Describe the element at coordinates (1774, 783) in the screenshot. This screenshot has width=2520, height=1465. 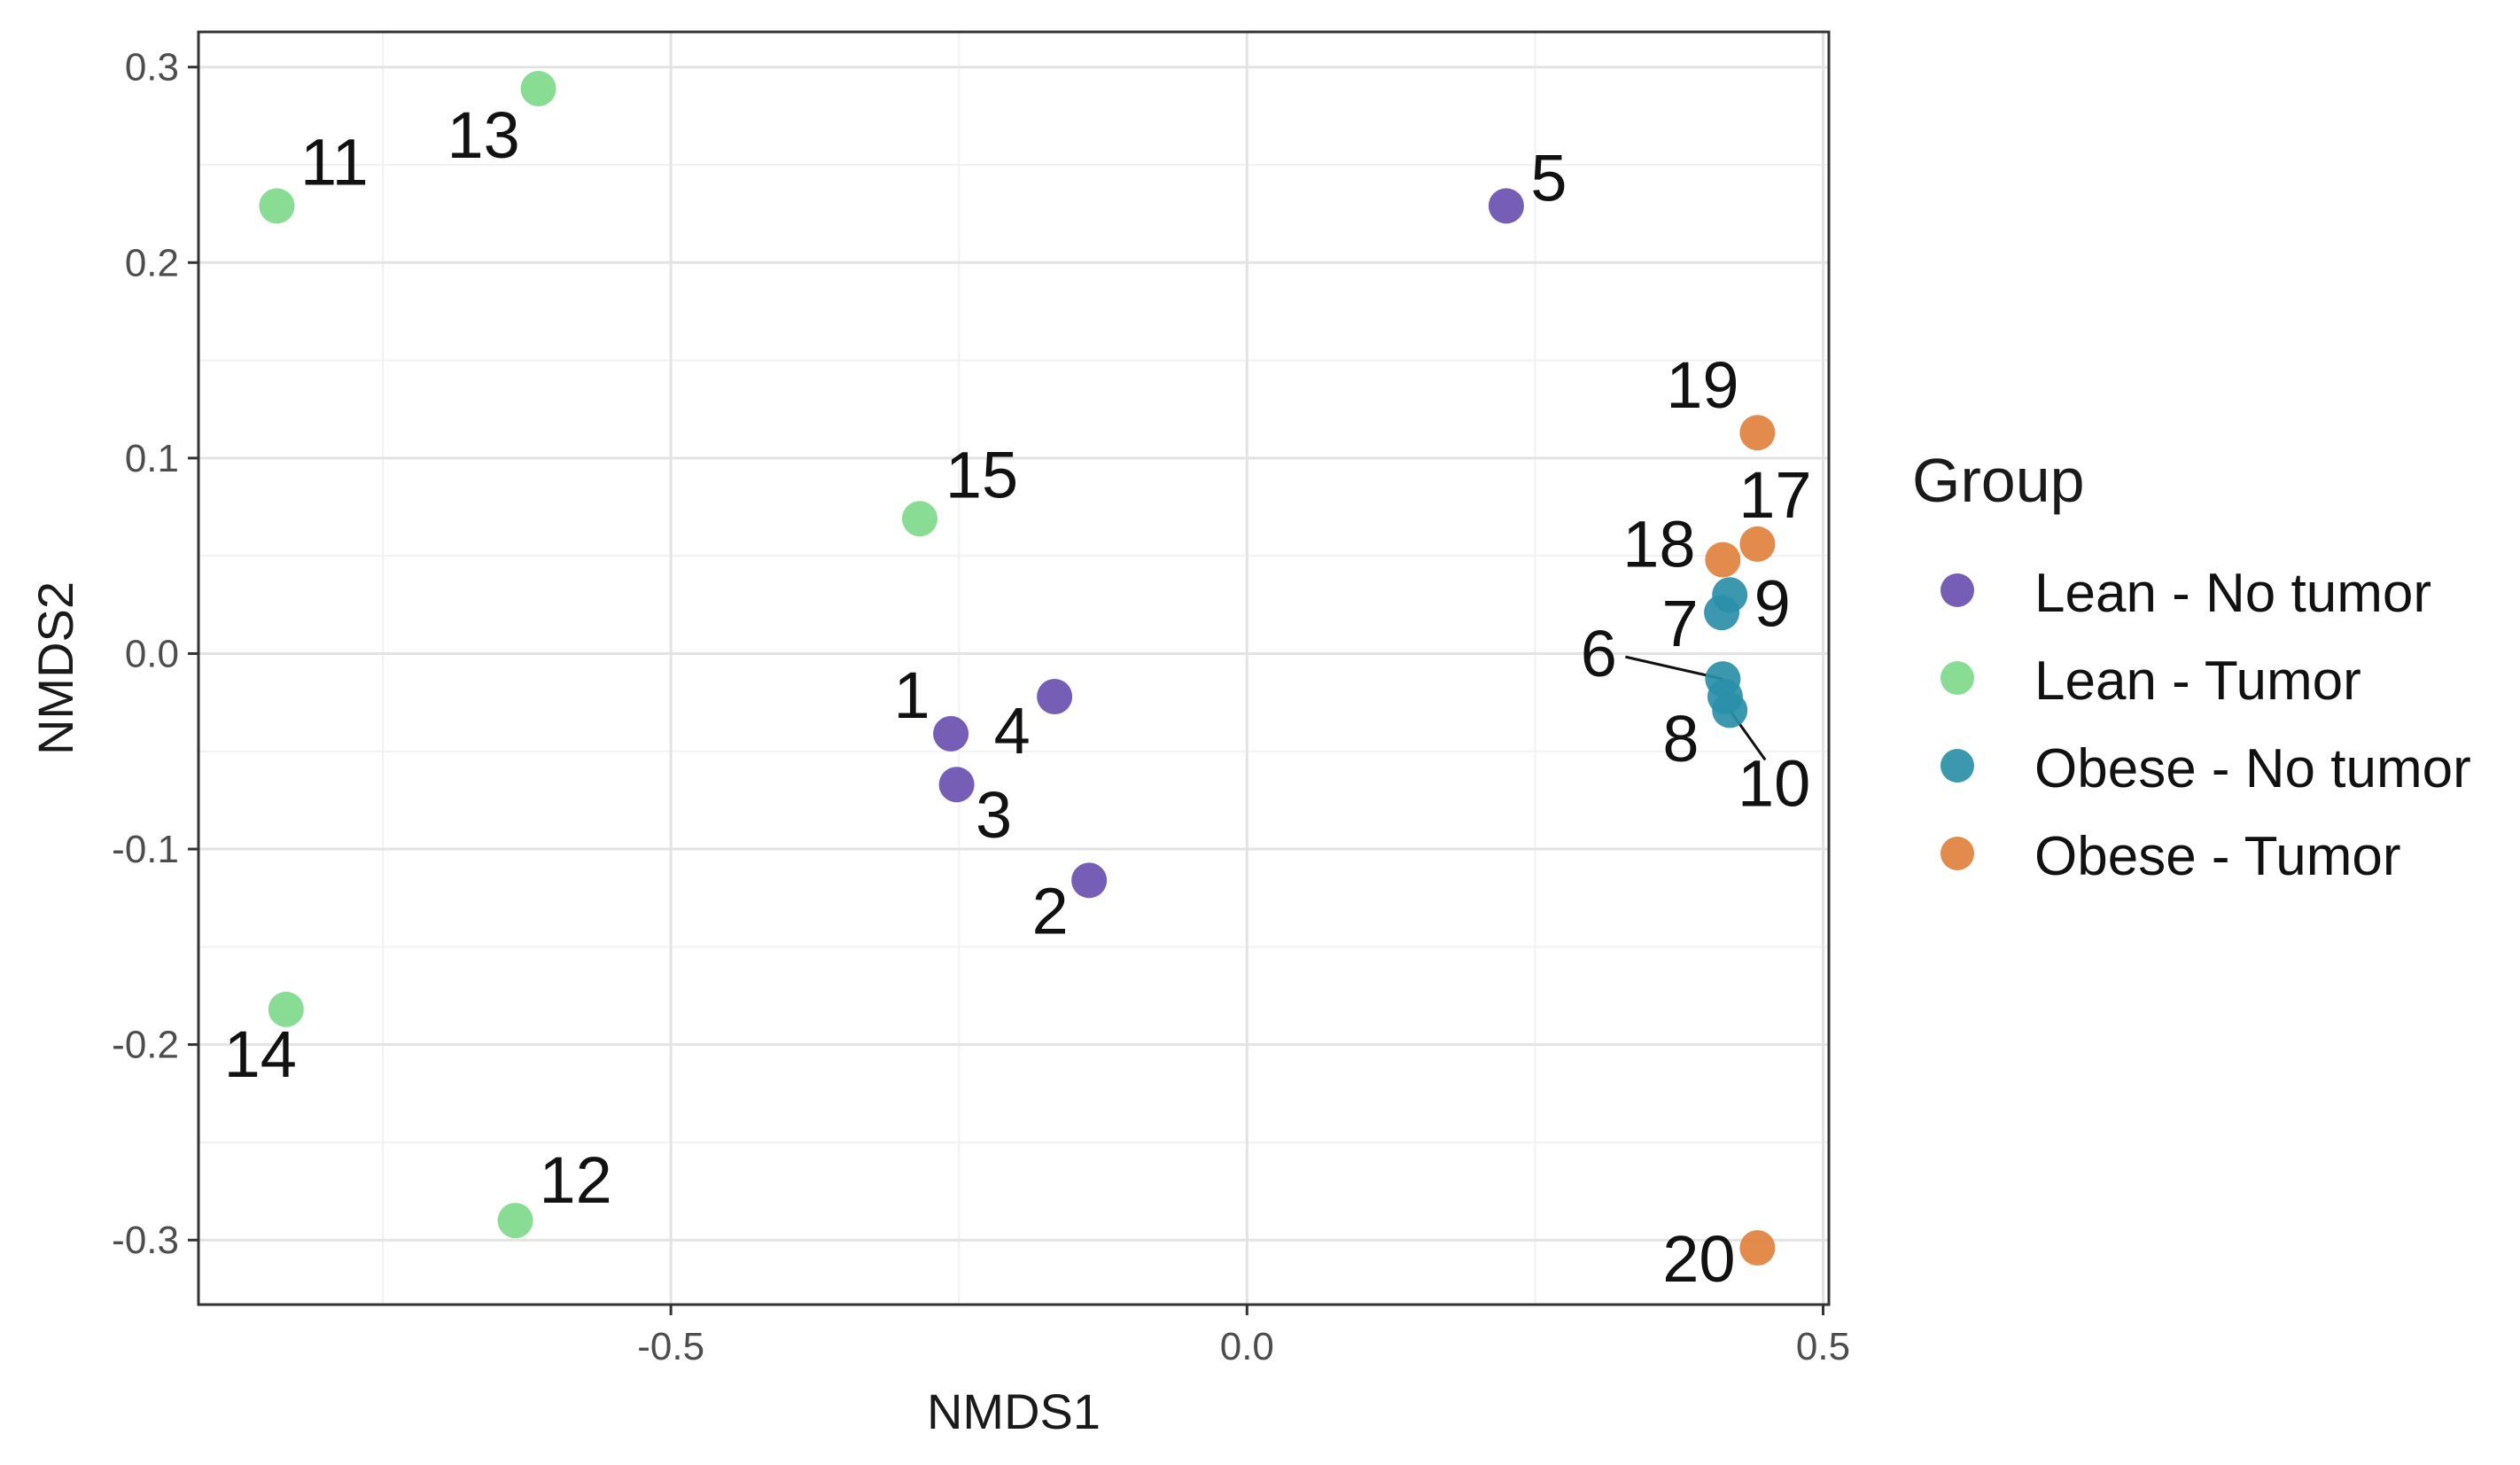
I see `data-point-label: 10` at that location.